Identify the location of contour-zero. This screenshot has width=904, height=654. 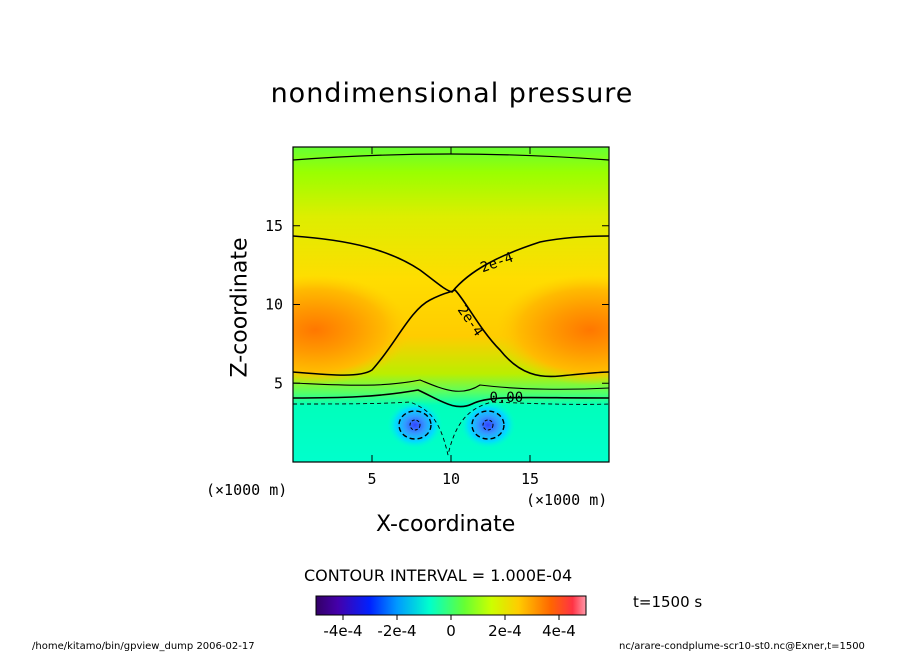
(451, 398).